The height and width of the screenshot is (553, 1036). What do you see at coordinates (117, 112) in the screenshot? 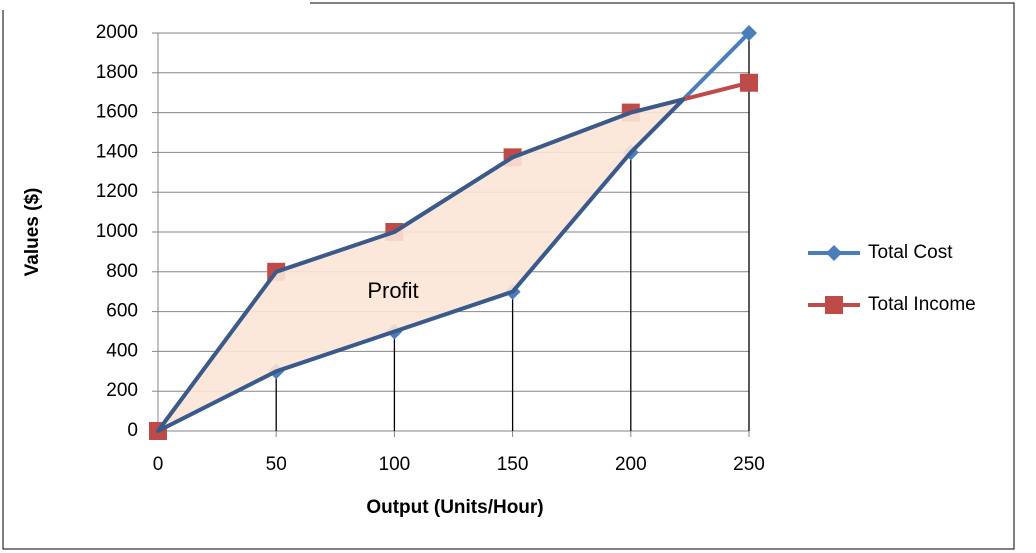
I see `y-tick-label: 1600` at bounding box center [117, 112].